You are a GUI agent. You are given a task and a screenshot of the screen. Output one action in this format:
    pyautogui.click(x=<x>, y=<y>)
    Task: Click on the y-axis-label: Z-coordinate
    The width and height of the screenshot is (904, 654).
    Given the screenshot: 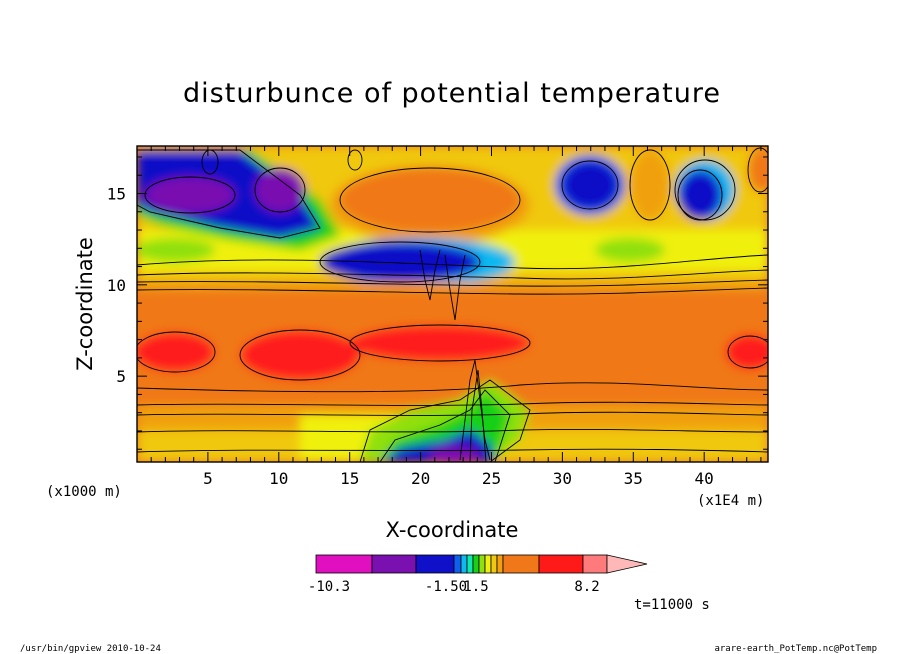 What is the action you would take?
    pyautogui.click(x=85, y=304)
    